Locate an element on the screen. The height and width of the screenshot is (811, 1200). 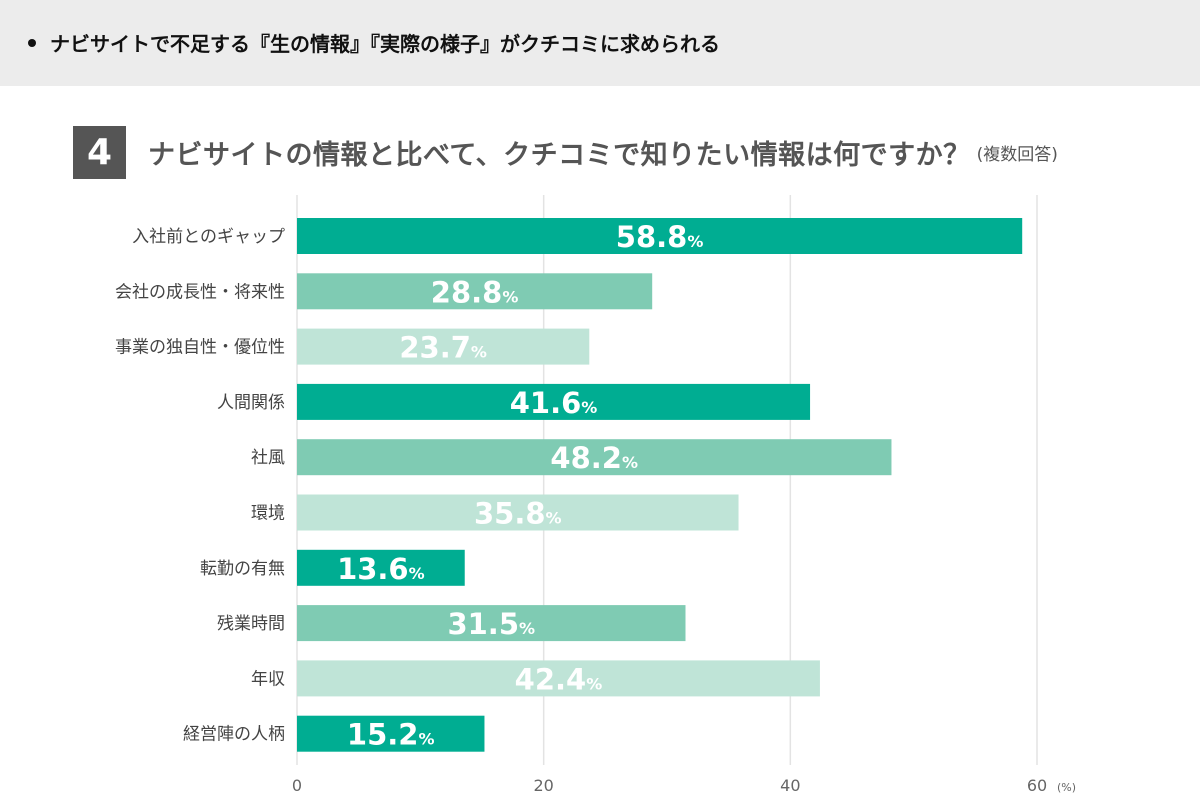
value-label: 42.4% is located at coordinates (559, 679).